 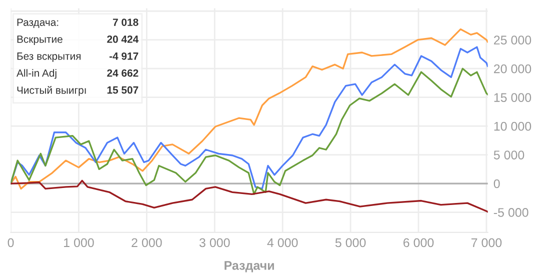 I want to click on annotation: 7 018, so click(x=125, y=22).